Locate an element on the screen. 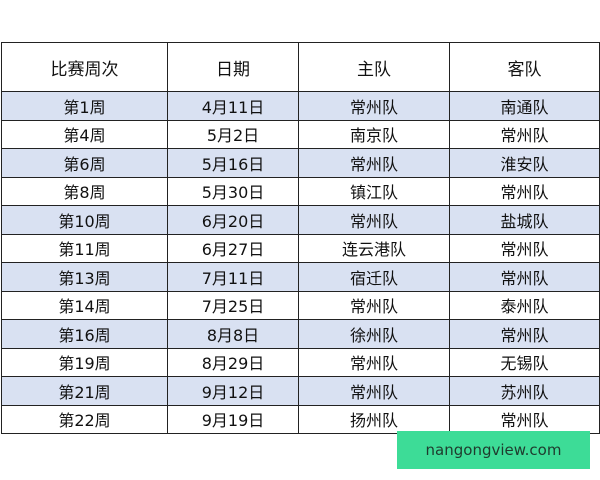 Image resolution: width=600 pixels, height=480 pixels. cell-away: 盐城队 is located at coordinates (524, 220).